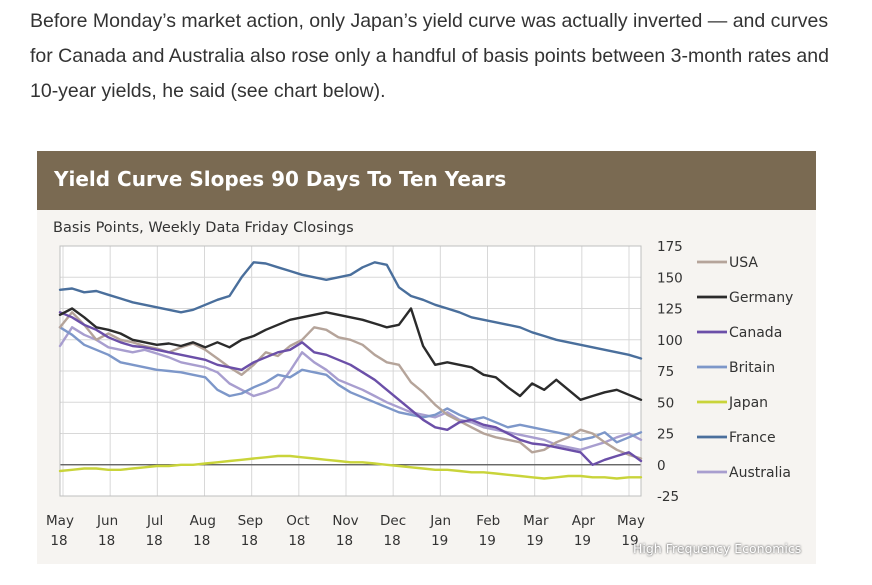 This screenshot has height=585, width=872. I want to click on y-tick-label: 75, so click(665, 372).